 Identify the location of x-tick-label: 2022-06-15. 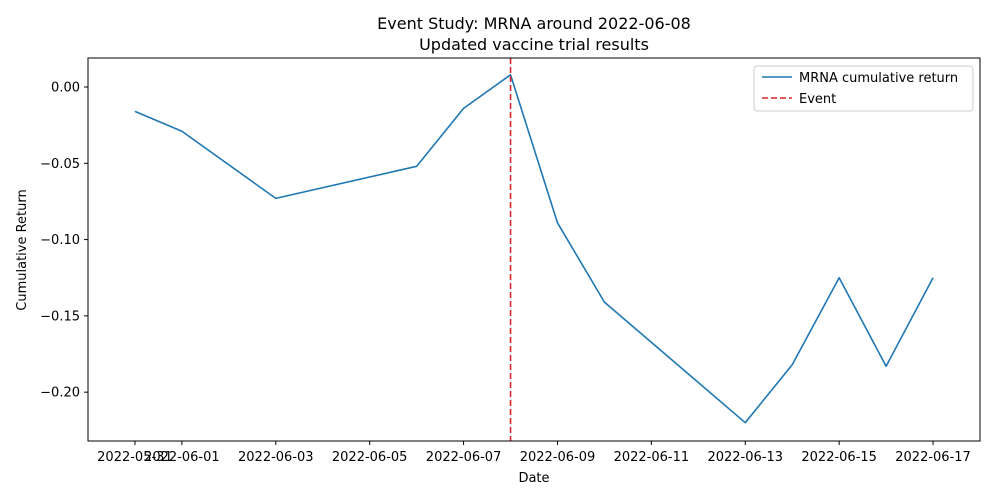
(839, 457).